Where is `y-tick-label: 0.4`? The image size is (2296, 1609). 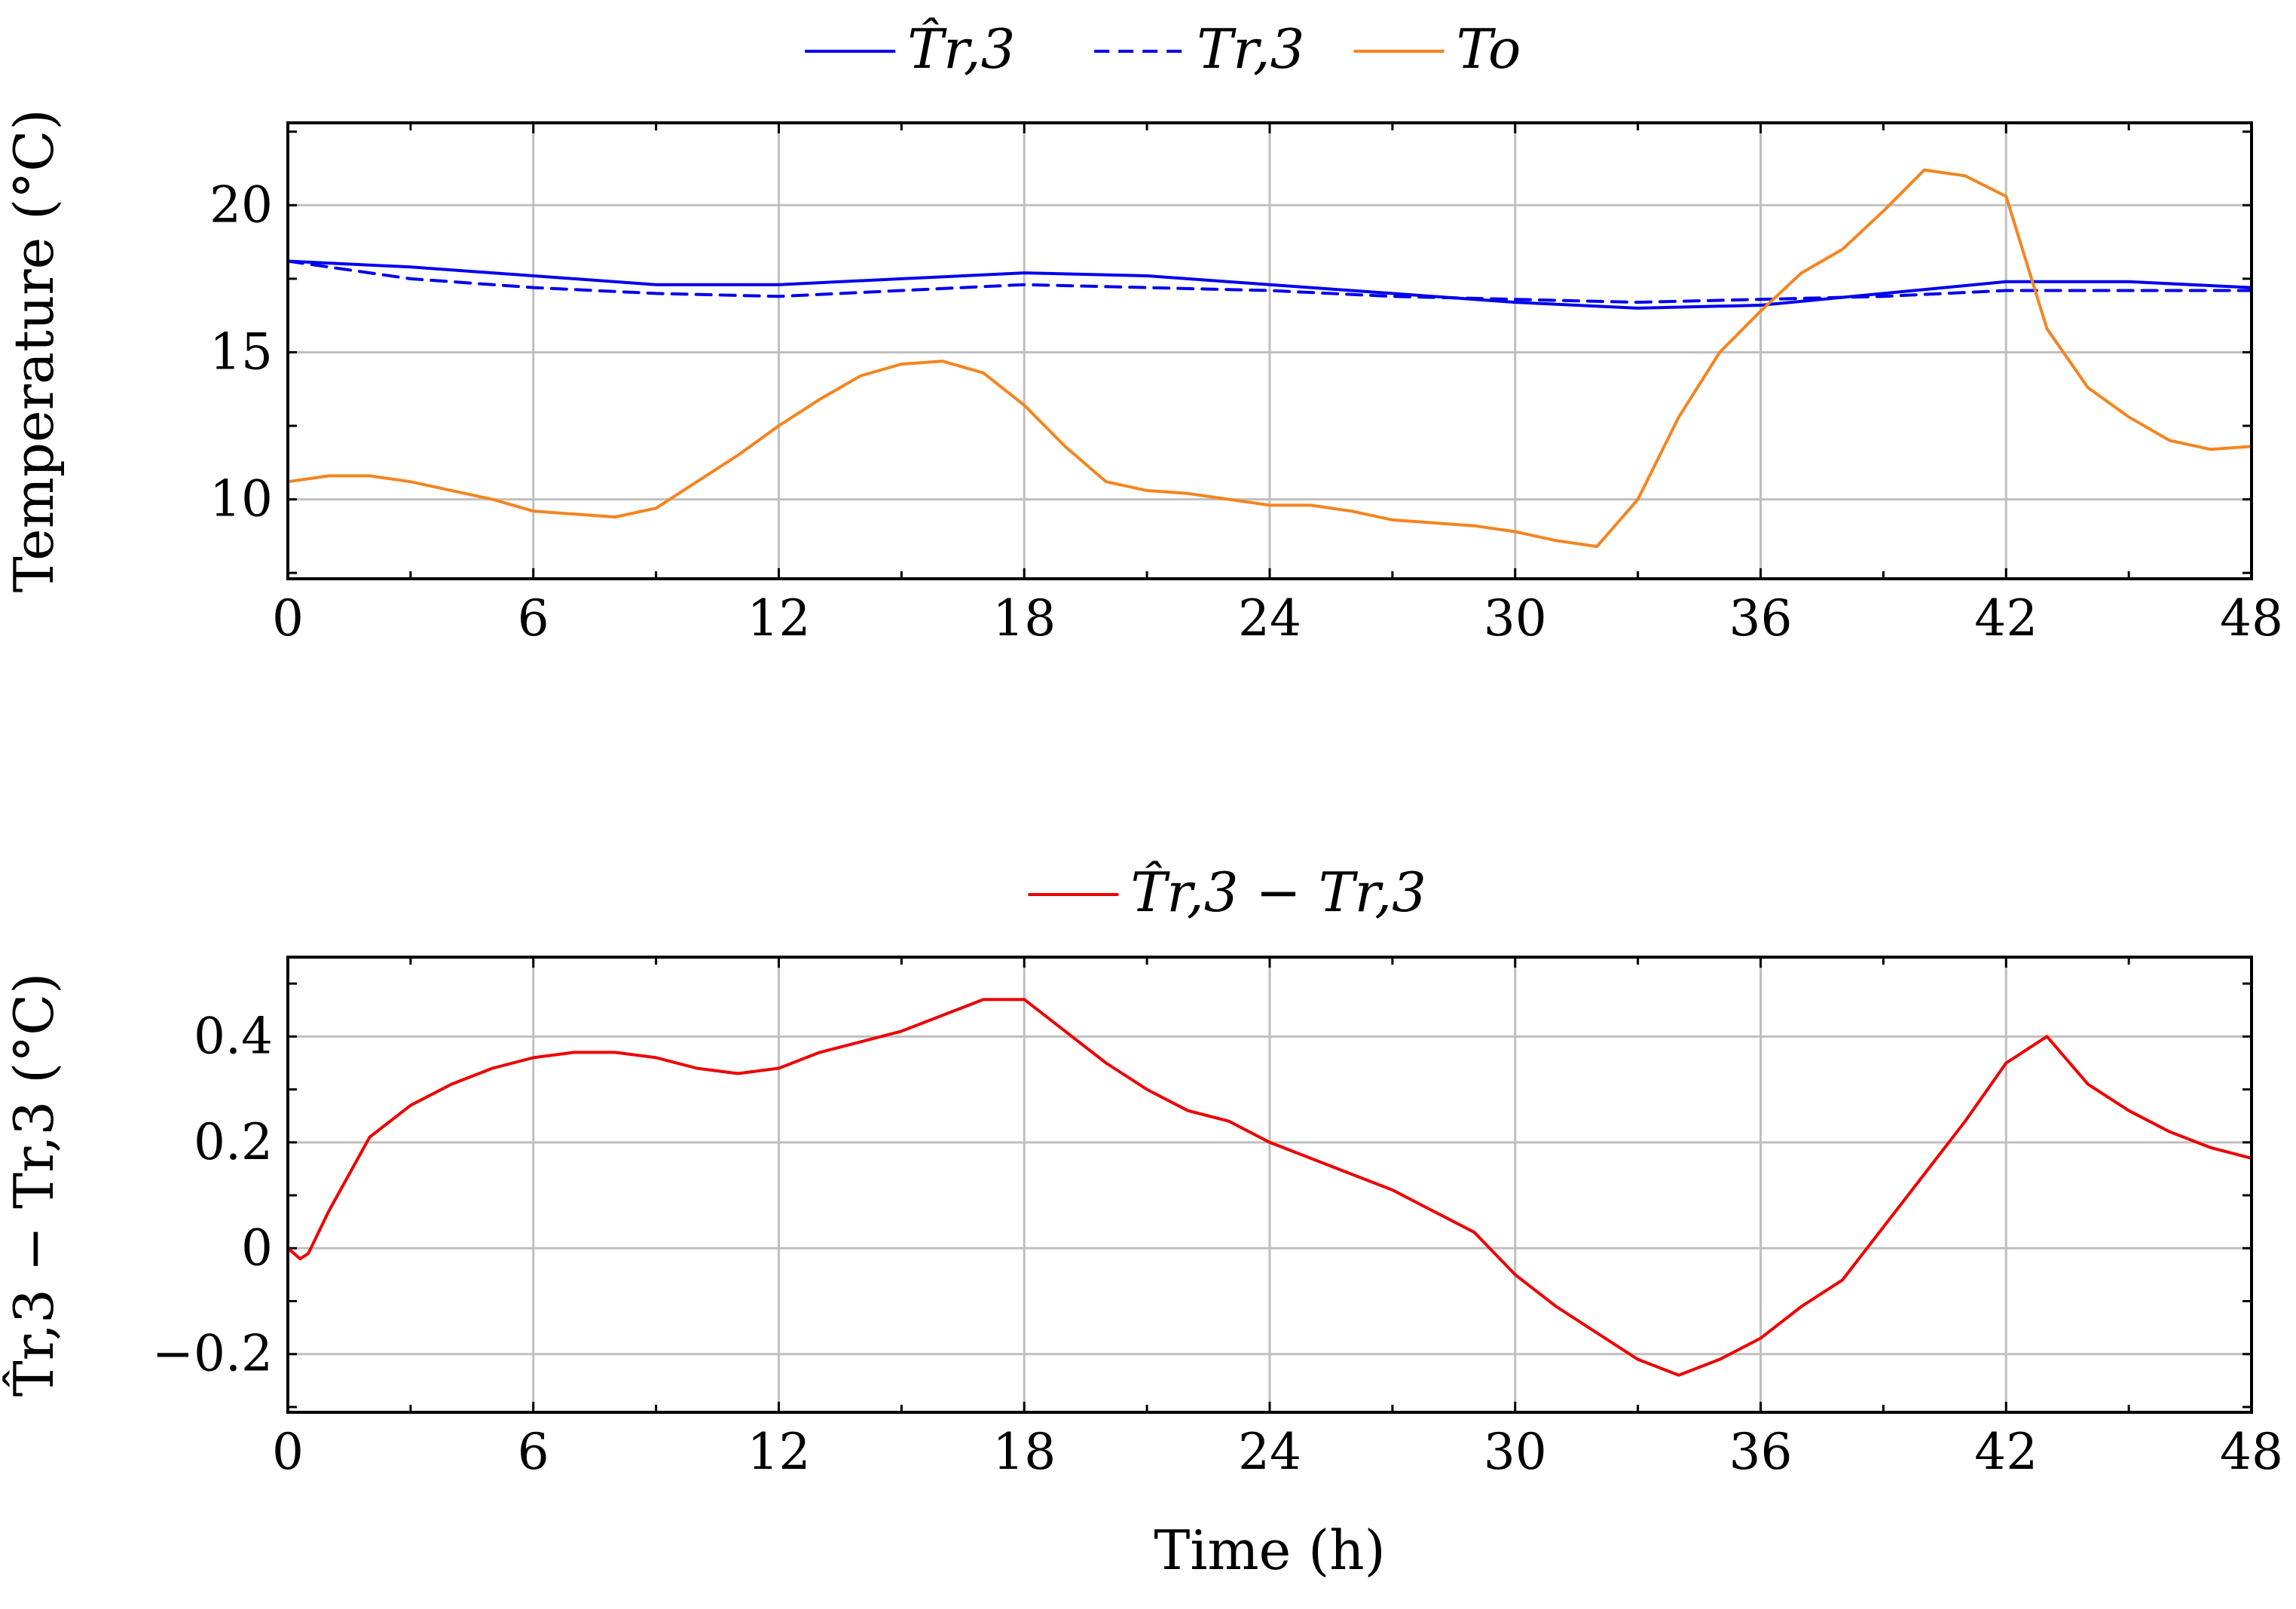
y-tick-label: 0.4 is located at coordinates (233, 1036).